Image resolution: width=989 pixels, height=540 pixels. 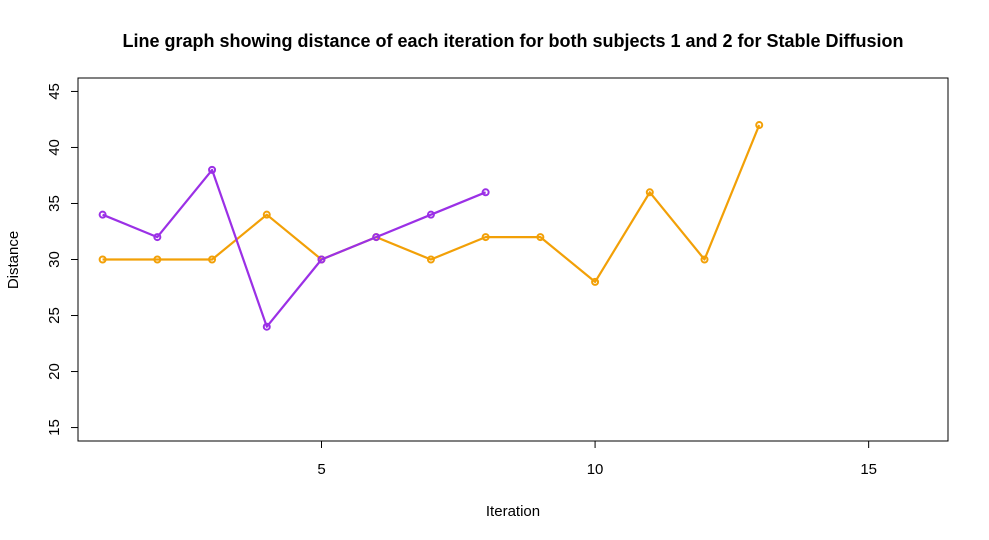 I want to click on y-tick-label: 30, so click(x=54, y=259).